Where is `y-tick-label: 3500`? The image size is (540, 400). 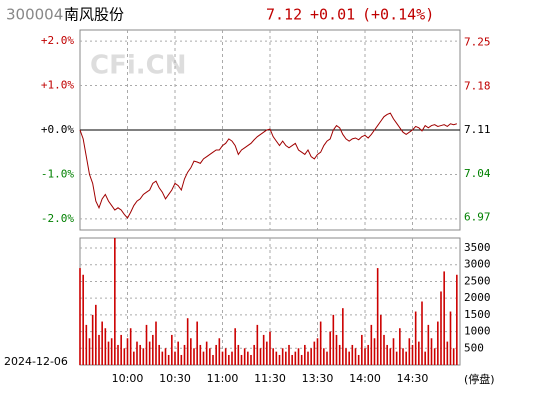
y-tick-label: 3500 is located at coordinates (477, 247).